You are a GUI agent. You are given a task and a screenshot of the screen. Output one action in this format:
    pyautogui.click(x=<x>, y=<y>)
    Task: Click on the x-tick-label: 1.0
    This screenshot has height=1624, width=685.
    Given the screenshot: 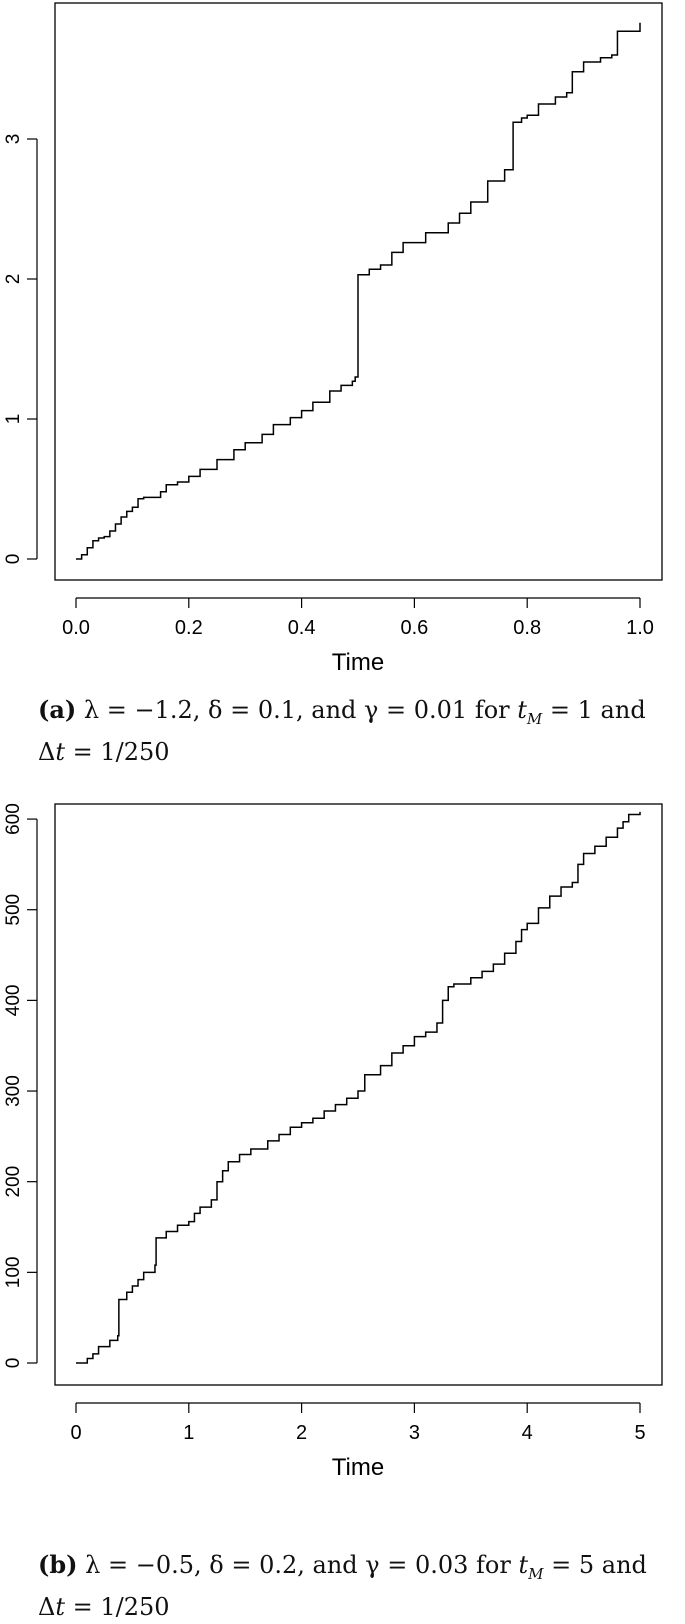 What is the action you would take?
    pyautogui.click(x=640, y=628)
    